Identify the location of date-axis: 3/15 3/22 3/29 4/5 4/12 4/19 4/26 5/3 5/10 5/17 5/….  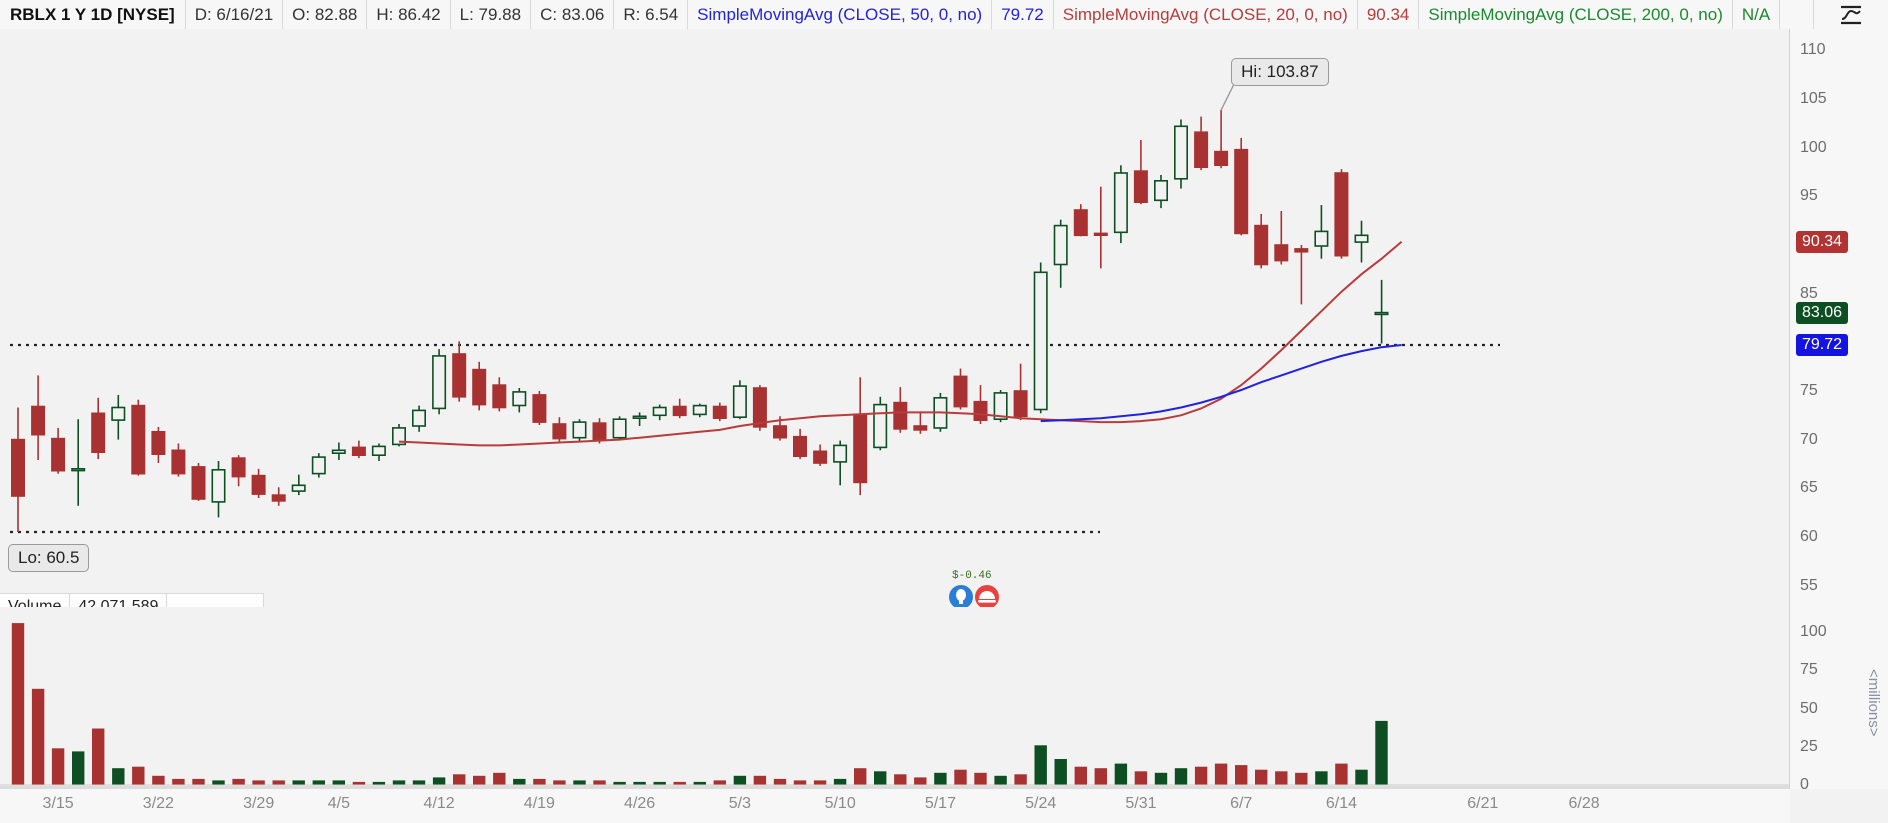
(895, 806).